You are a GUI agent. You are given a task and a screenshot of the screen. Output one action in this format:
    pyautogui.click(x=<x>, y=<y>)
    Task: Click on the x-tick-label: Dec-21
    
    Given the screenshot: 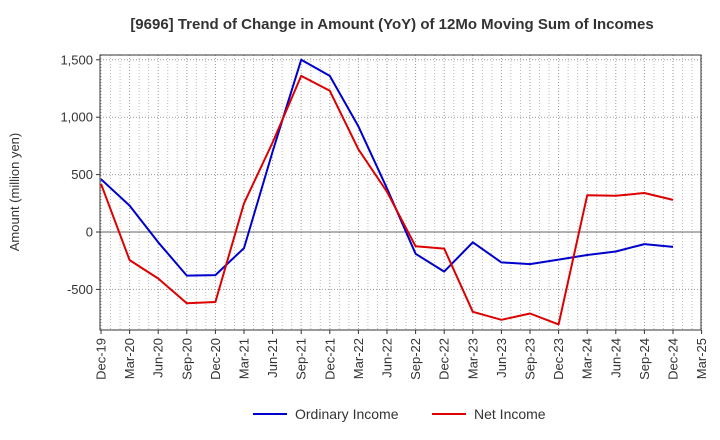 What is the action you would take?
    pyautogui.click(x=329, y=359)
    